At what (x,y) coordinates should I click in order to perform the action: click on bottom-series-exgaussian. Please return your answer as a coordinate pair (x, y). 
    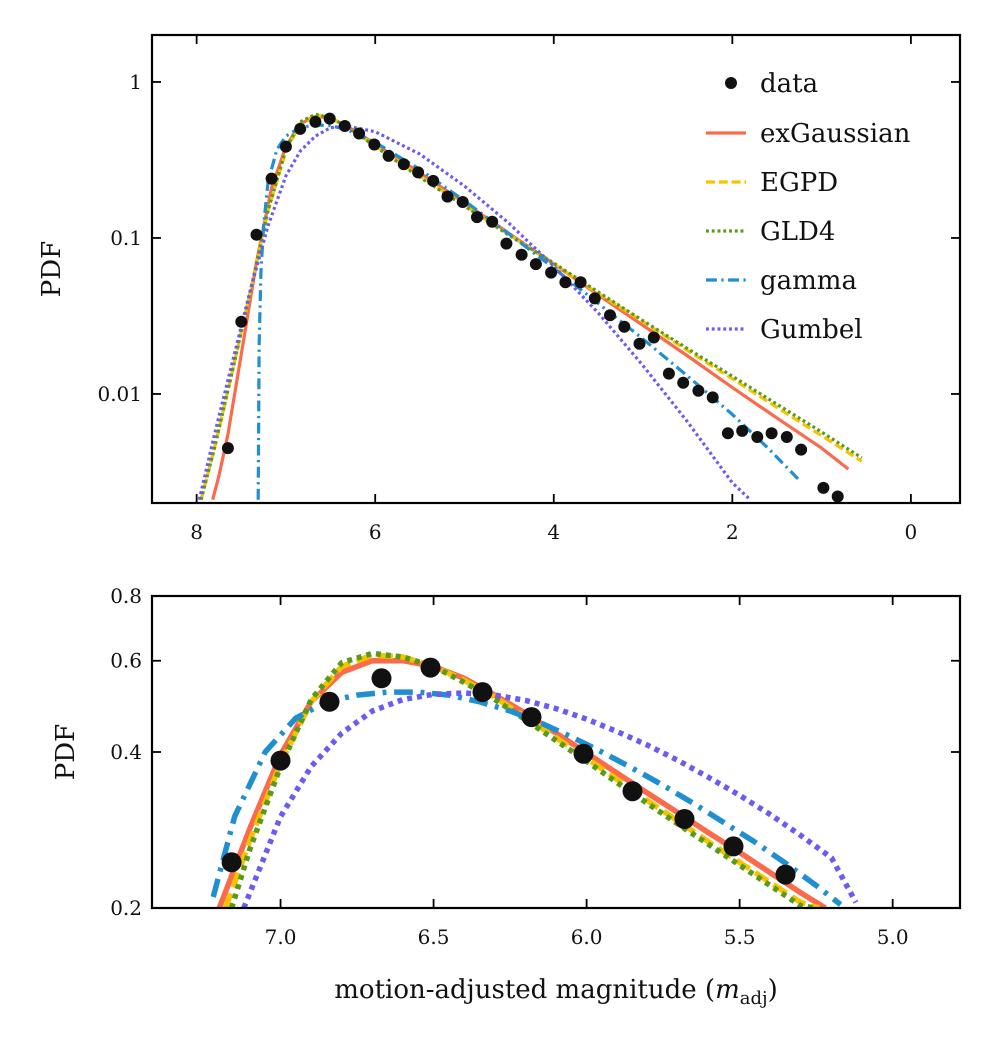
    Looking at the image, I should click on (521, 782).